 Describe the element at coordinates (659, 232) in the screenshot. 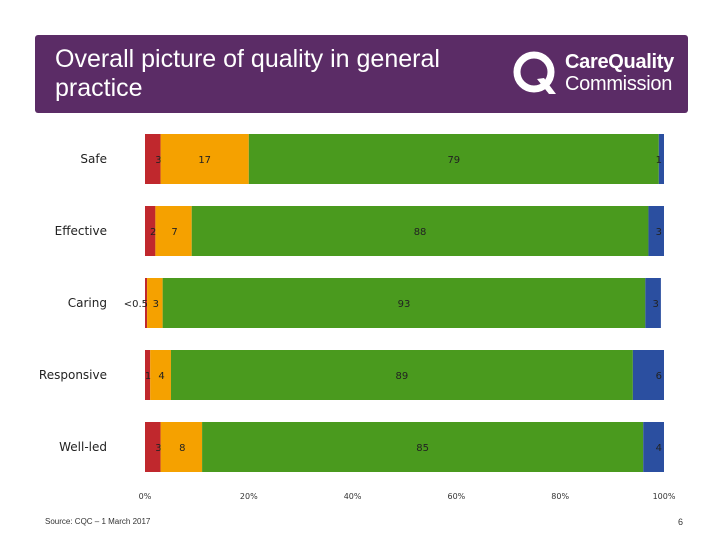

I see `data-label-outstanding-1: 3` at that location.